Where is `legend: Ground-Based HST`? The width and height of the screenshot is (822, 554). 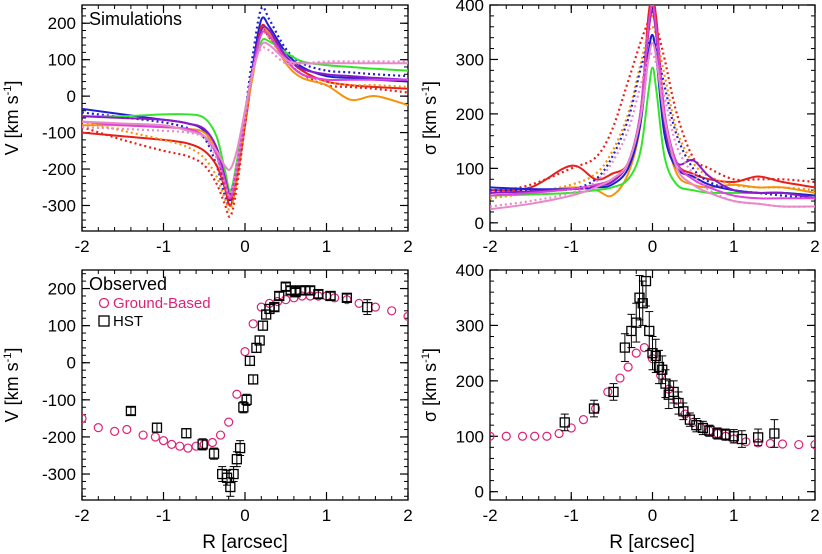 legend: Ground-Based HST is located at coordinates (154, 312).